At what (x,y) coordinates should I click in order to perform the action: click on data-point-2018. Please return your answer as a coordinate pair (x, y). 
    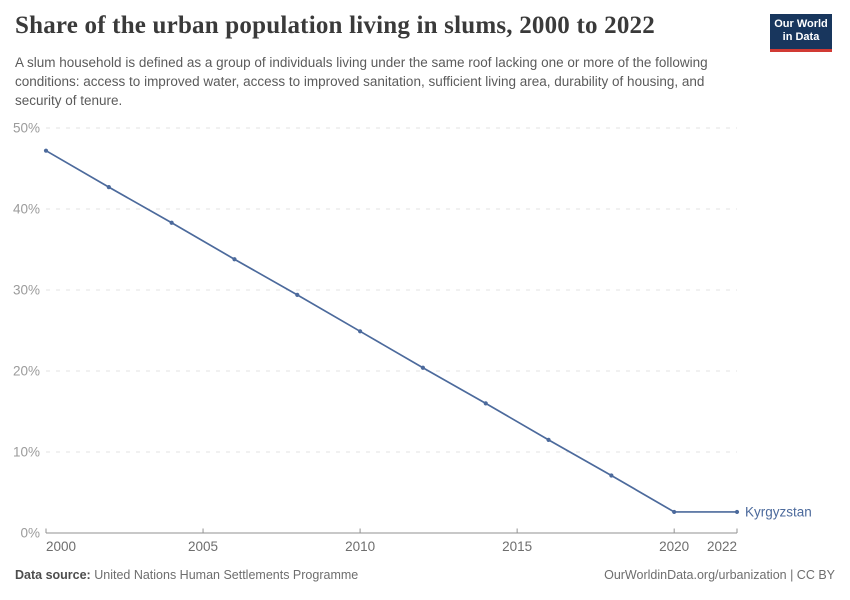
    Looking at the image, I should click on (611, 475).